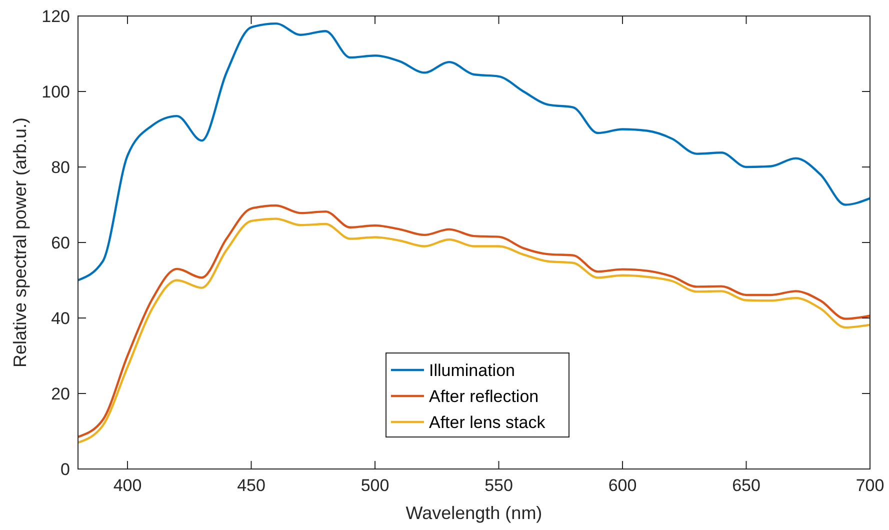 The width and height of the screenshot is (889, 530). Describe the element at coordinates (60, 243) in the screenshot. I see `y-tick-label: 60` at that location.